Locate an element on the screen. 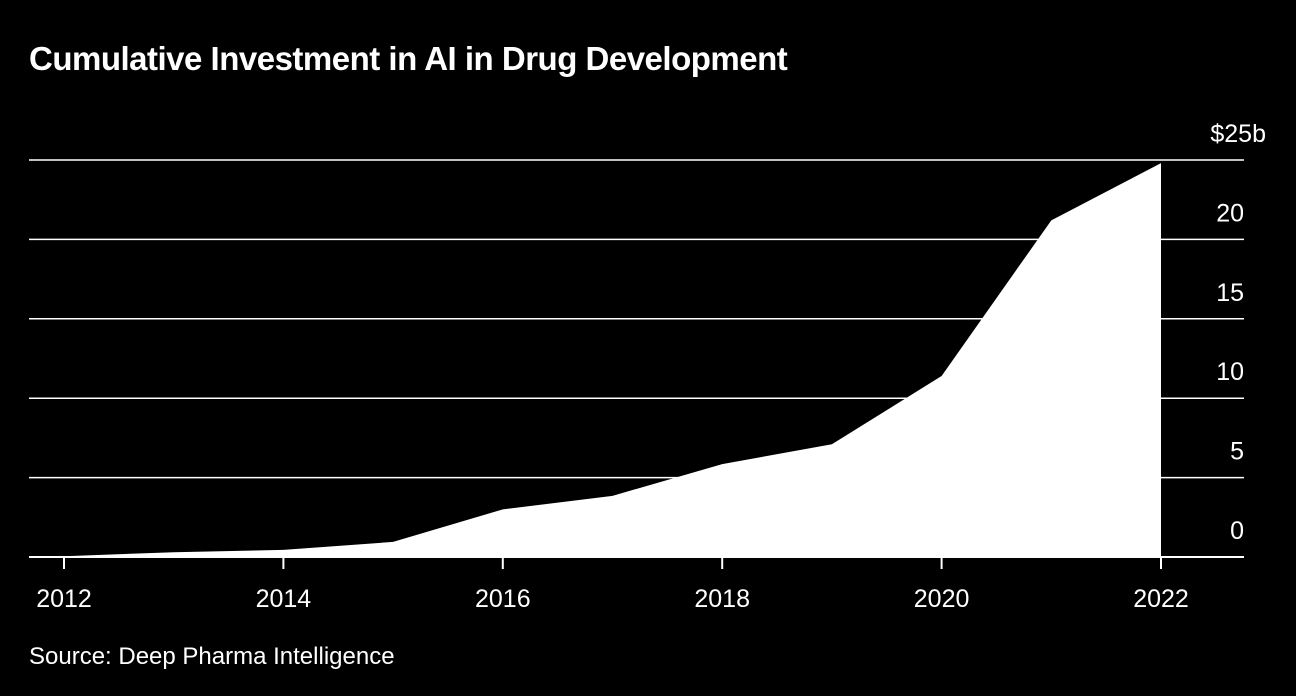 This screenshot has width=1296, height=696. y-tick-label-25: $25b is located at coordinates (1238, 134).